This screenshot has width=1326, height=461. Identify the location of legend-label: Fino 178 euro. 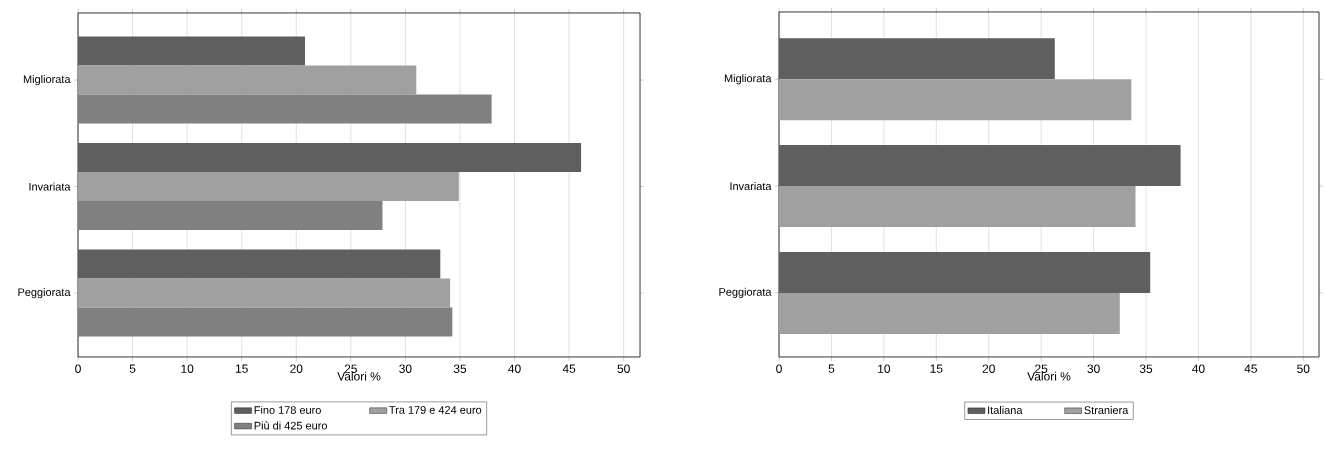
(287, 409).